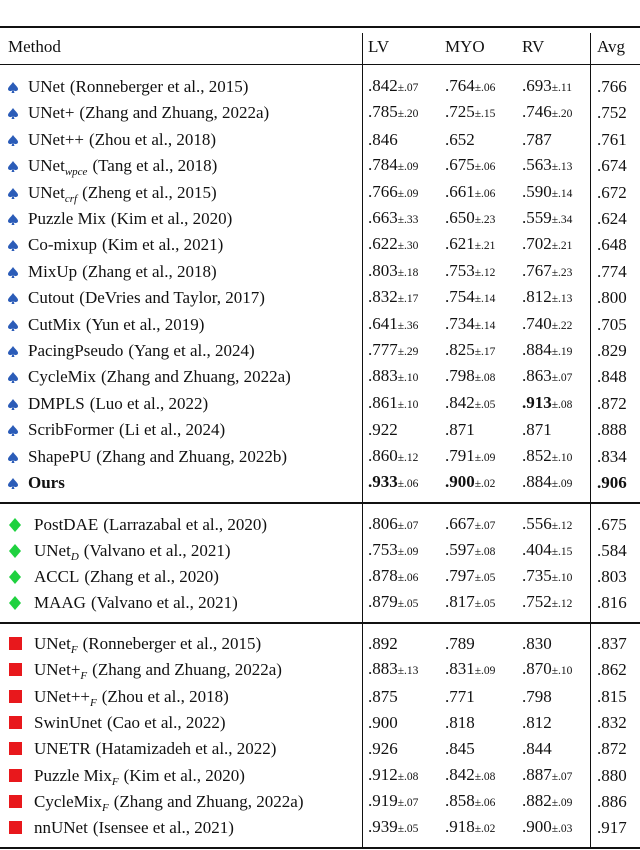 The image size is (640, 850). I want to click on score-value: .922, so click(383, 430).